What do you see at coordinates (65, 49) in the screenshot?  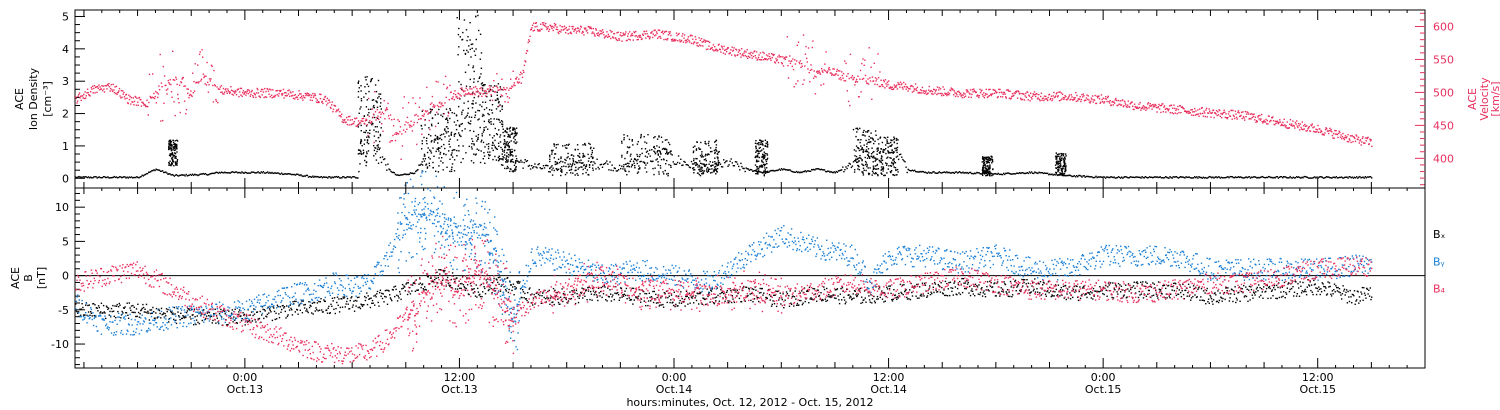 I see `density-tick-label: 4` at bounding box center [65, 49].